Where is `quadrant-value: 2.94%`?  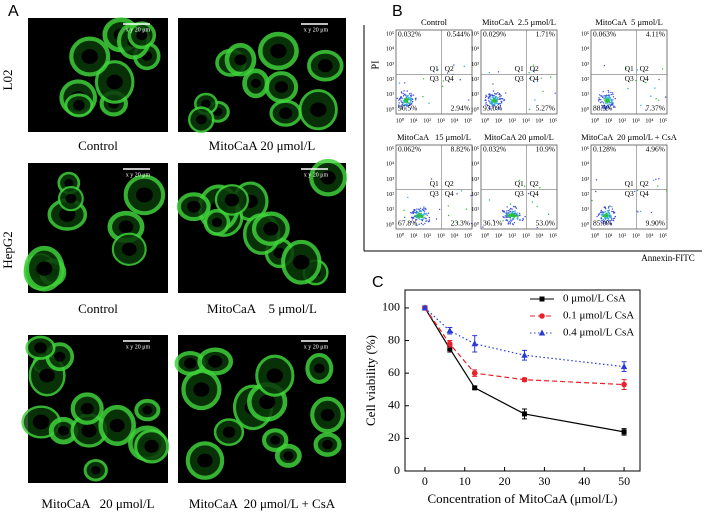 quadrant-value: 2.94% is located at coordinates (460, 108).